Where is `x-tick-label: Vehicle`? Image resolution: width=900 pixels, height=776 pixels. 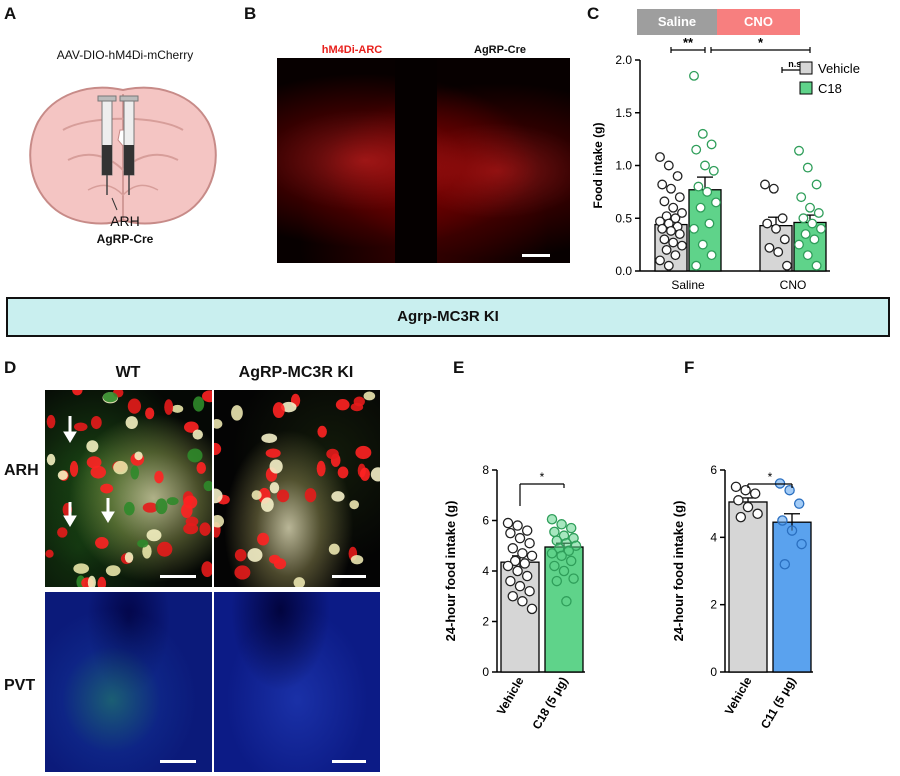 x-tick-label: Vehicle is located at coordinates (738, 695).